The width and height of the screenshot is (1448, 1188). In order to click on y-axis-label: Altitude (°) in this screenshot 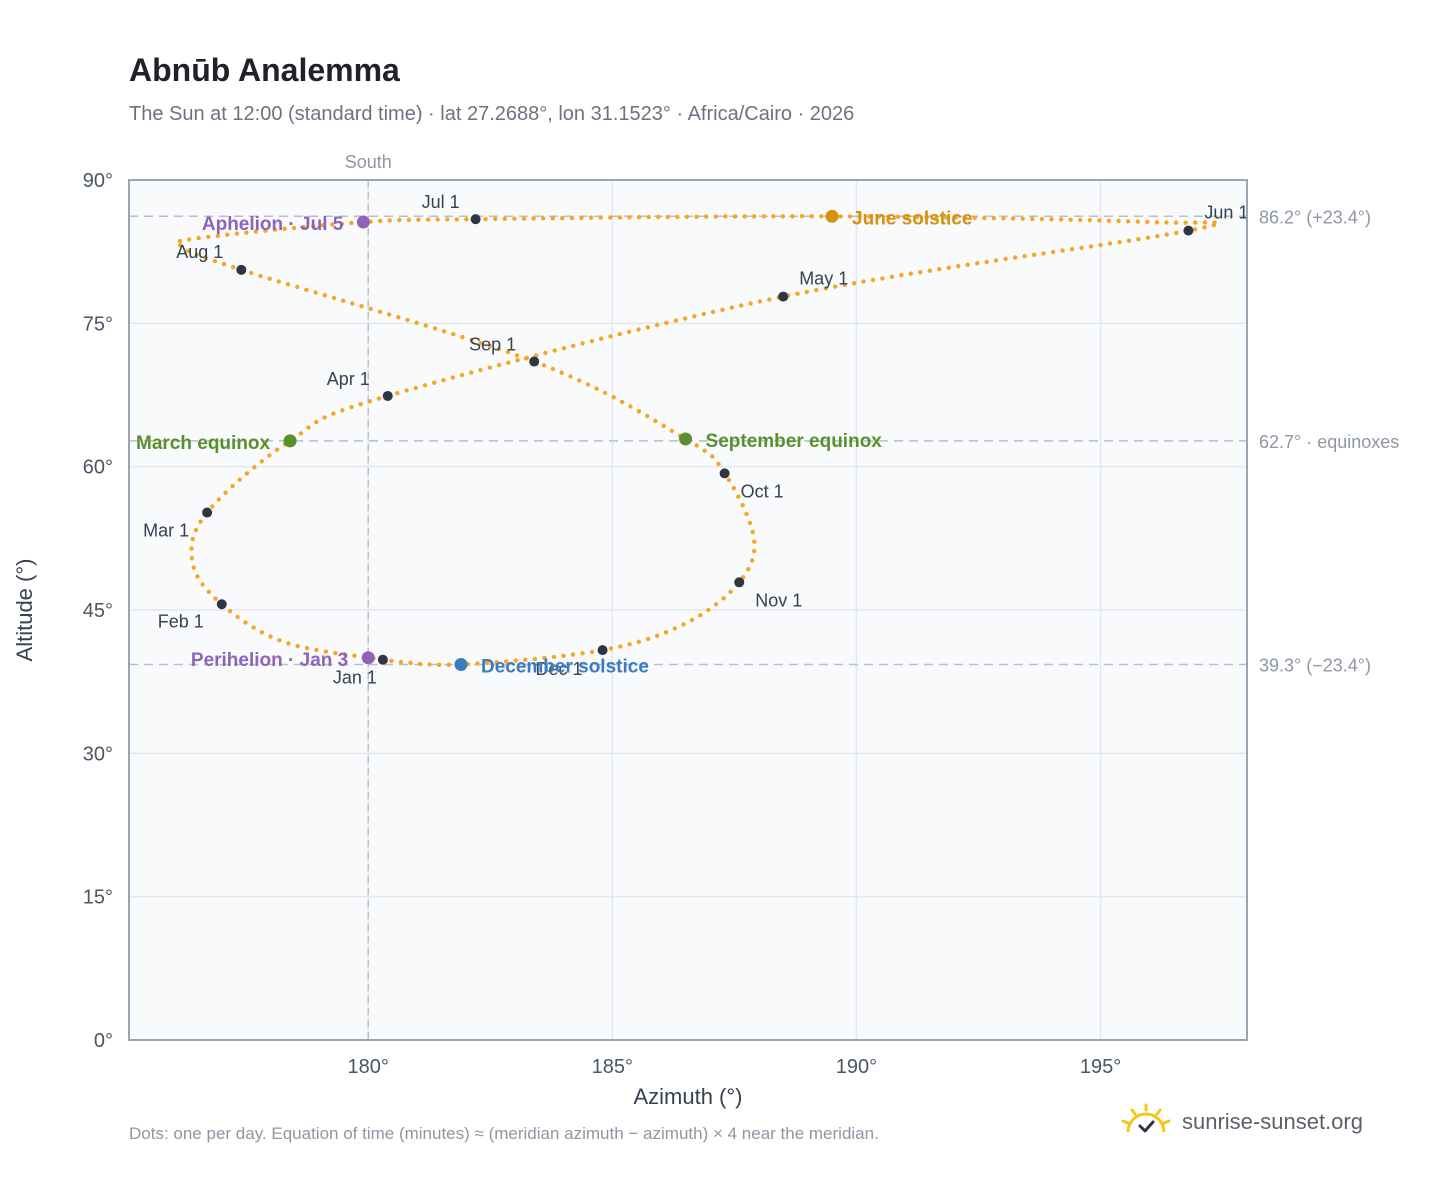, I will do `click(24, 610)`.